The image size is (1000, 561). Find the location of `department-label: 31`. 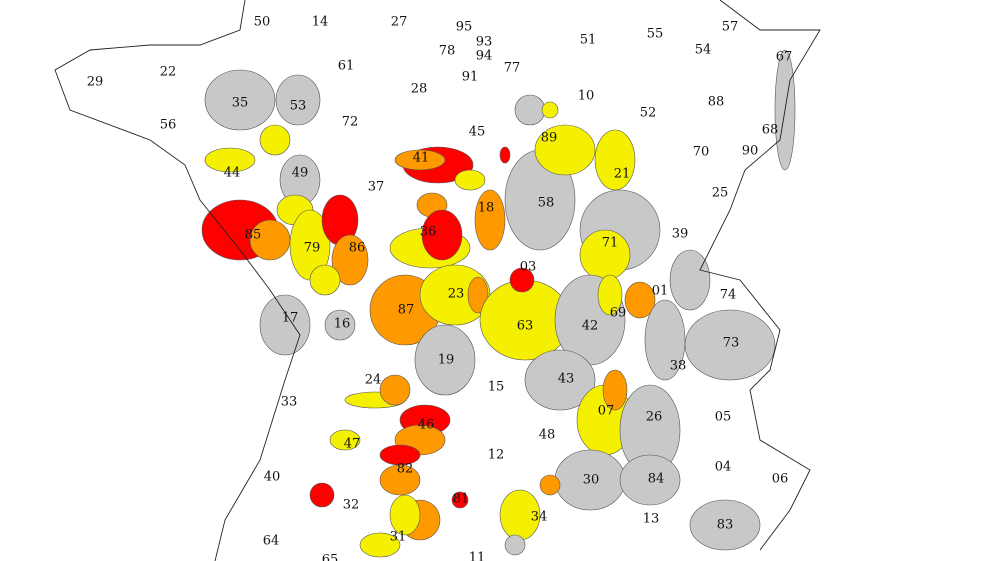

department-label: 31 is located at coordinates (398, 537).